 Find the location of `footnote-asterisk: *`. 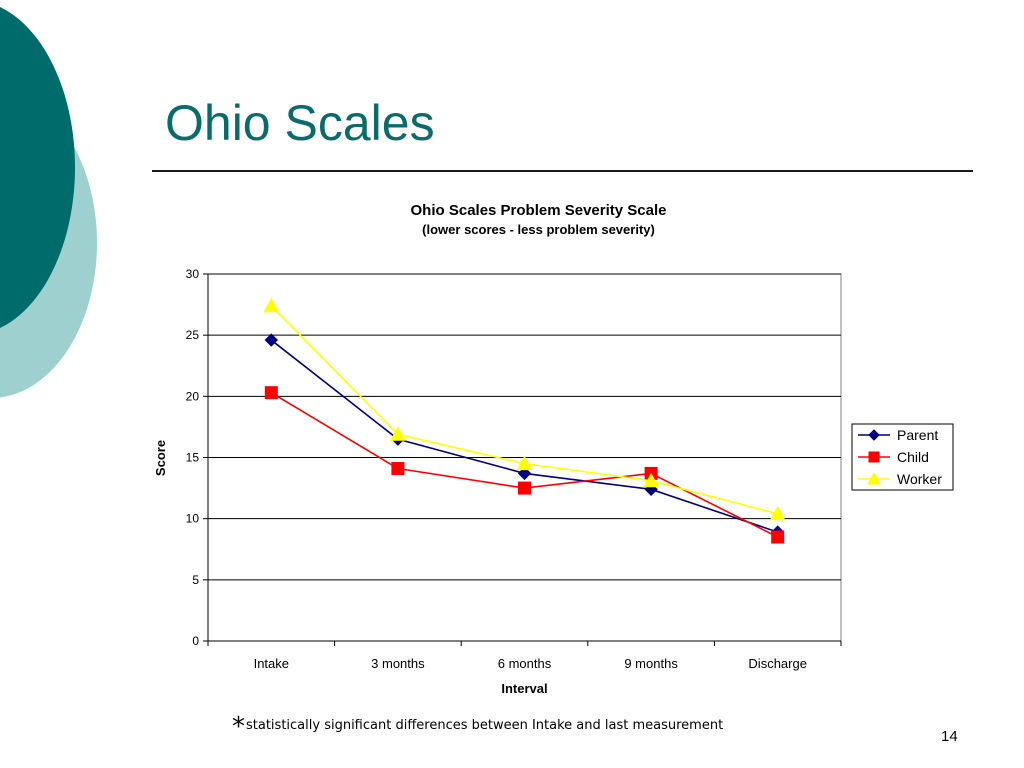

footnote-asterisk: * is located at coordinates (238, 727).